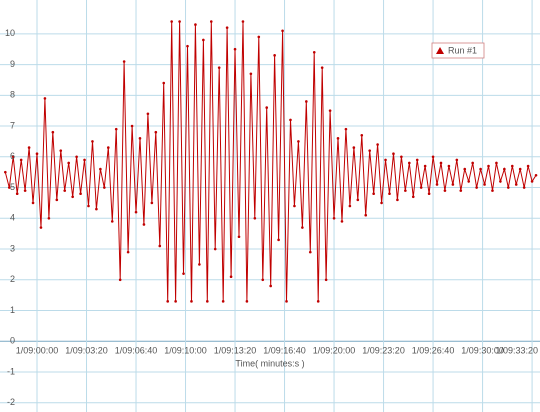 Image resolution: width=540 pixels, height=412 pixels. What do you see at coordinates (440, 50) in the screenshot?
I see `legend-marker` at bounding box center [440, 50].